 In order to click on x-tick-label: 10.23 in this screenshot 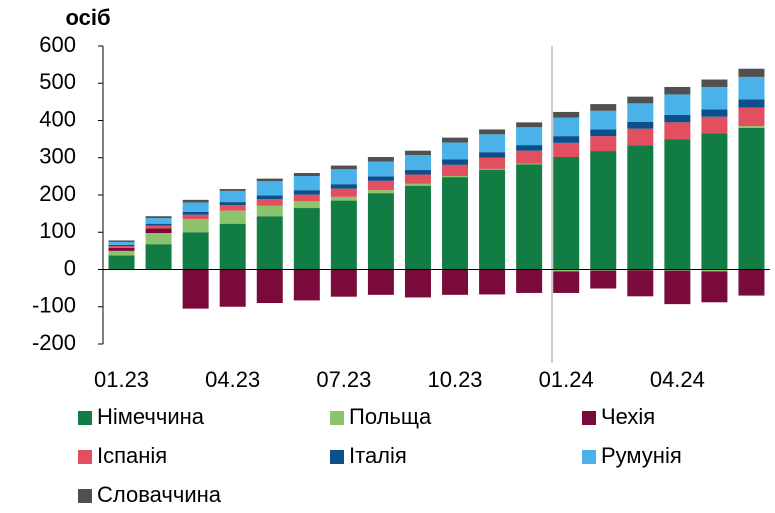, I will do `click(454, 379)`.